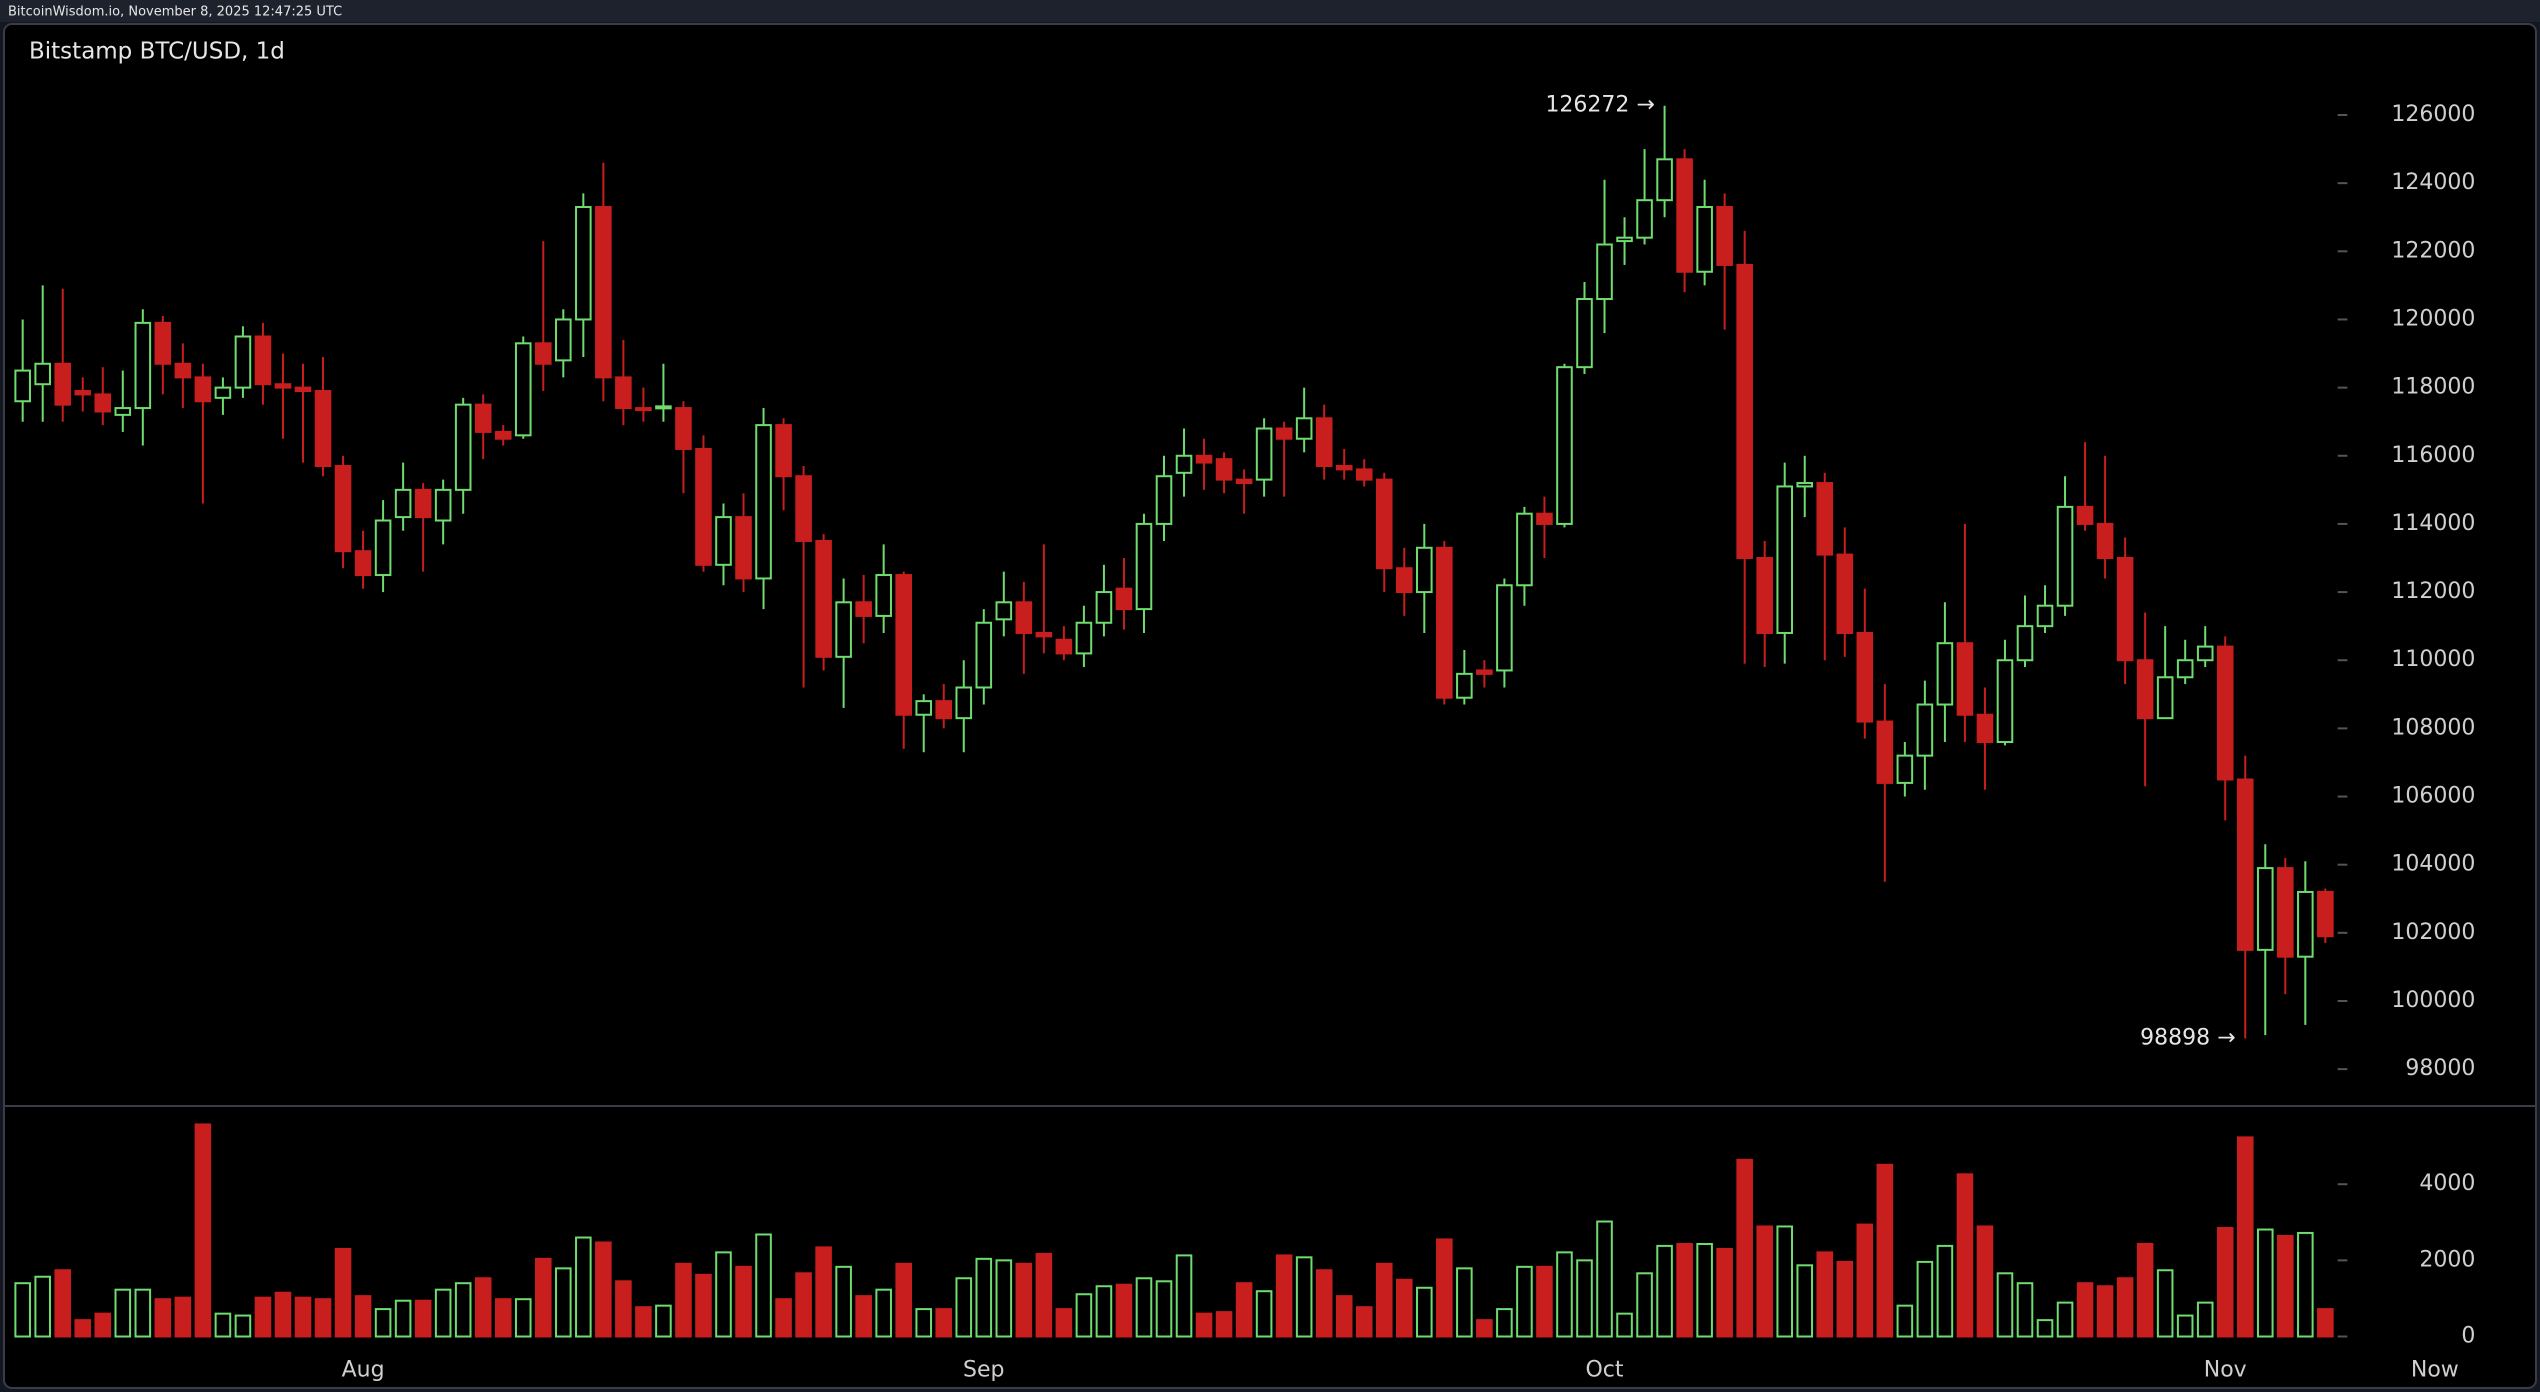  What do you see at coordinates (2447, 1259) in the screenshot?
I see `y-tick-label: 2000` at bounding box center [2447, 1259].